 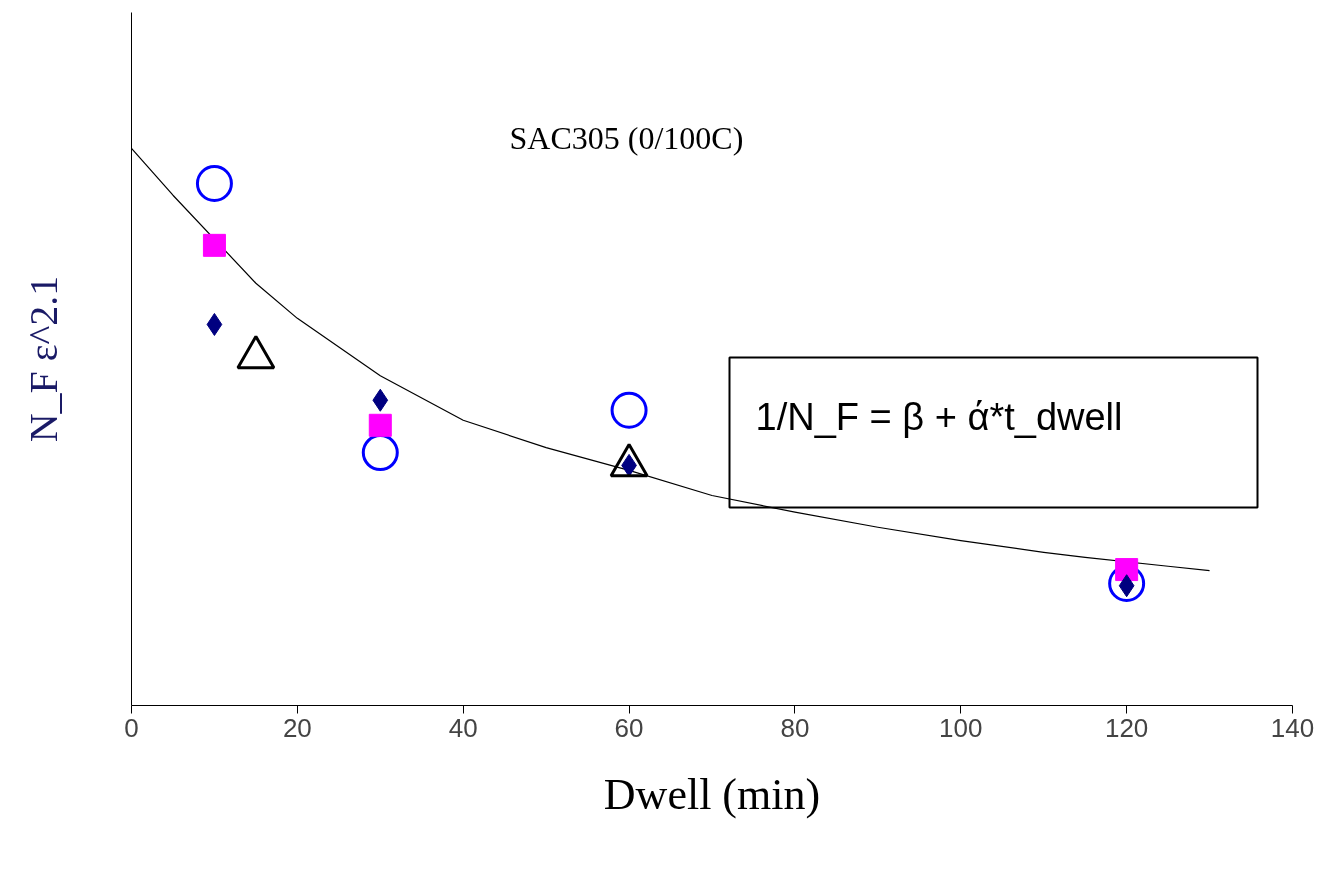 I want to click on annotation: 1/N_F = β + ά*t_dwell, so click(x=939, y=416).